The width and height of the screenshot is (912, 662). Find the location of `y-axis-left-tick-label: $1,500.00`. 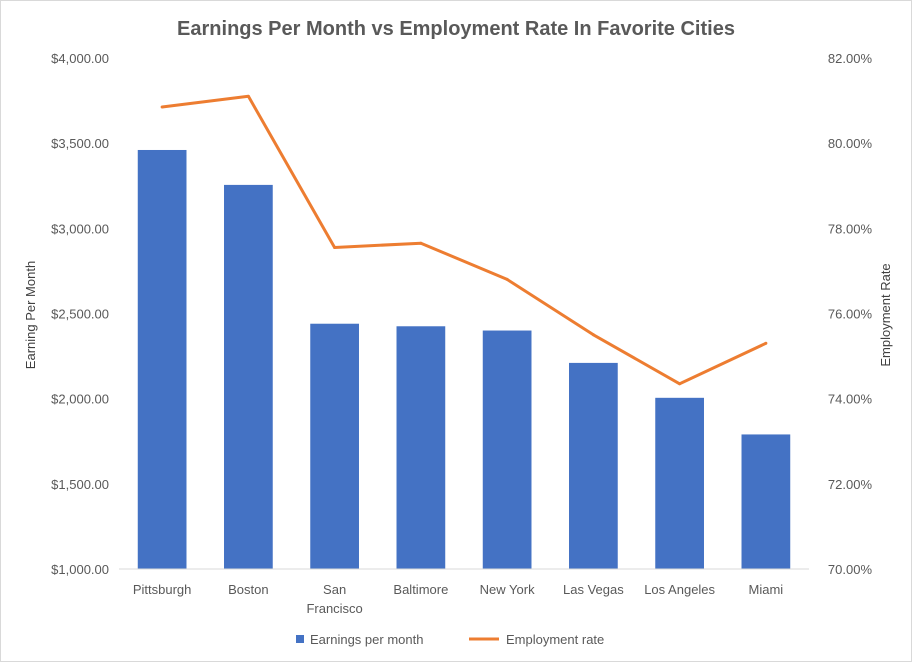

y-axis-left-tick-label: $1,500.00 is located at coordinates (80, 484).